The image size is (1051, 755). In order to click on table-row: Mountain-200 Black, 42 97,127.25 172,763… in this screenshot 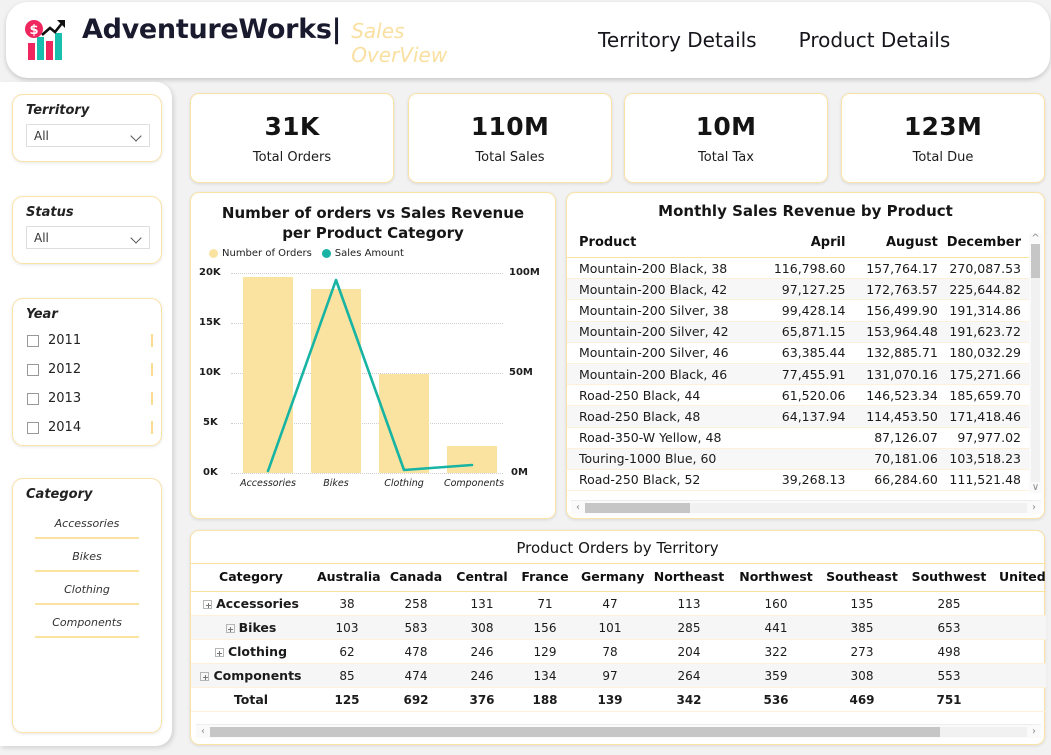, I will do `click(798, 289)`.